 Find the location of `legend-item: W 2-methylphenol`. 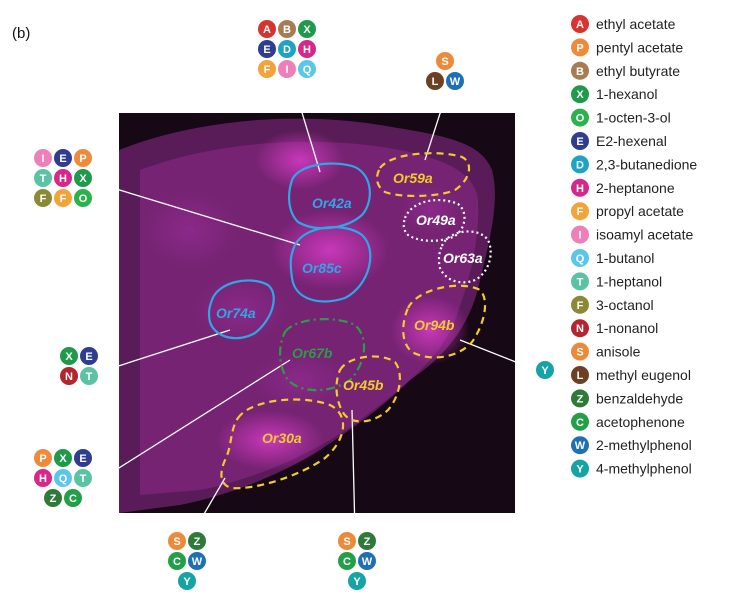

legend-item: W 2-methylphenol is located at coordinates (631, 445).